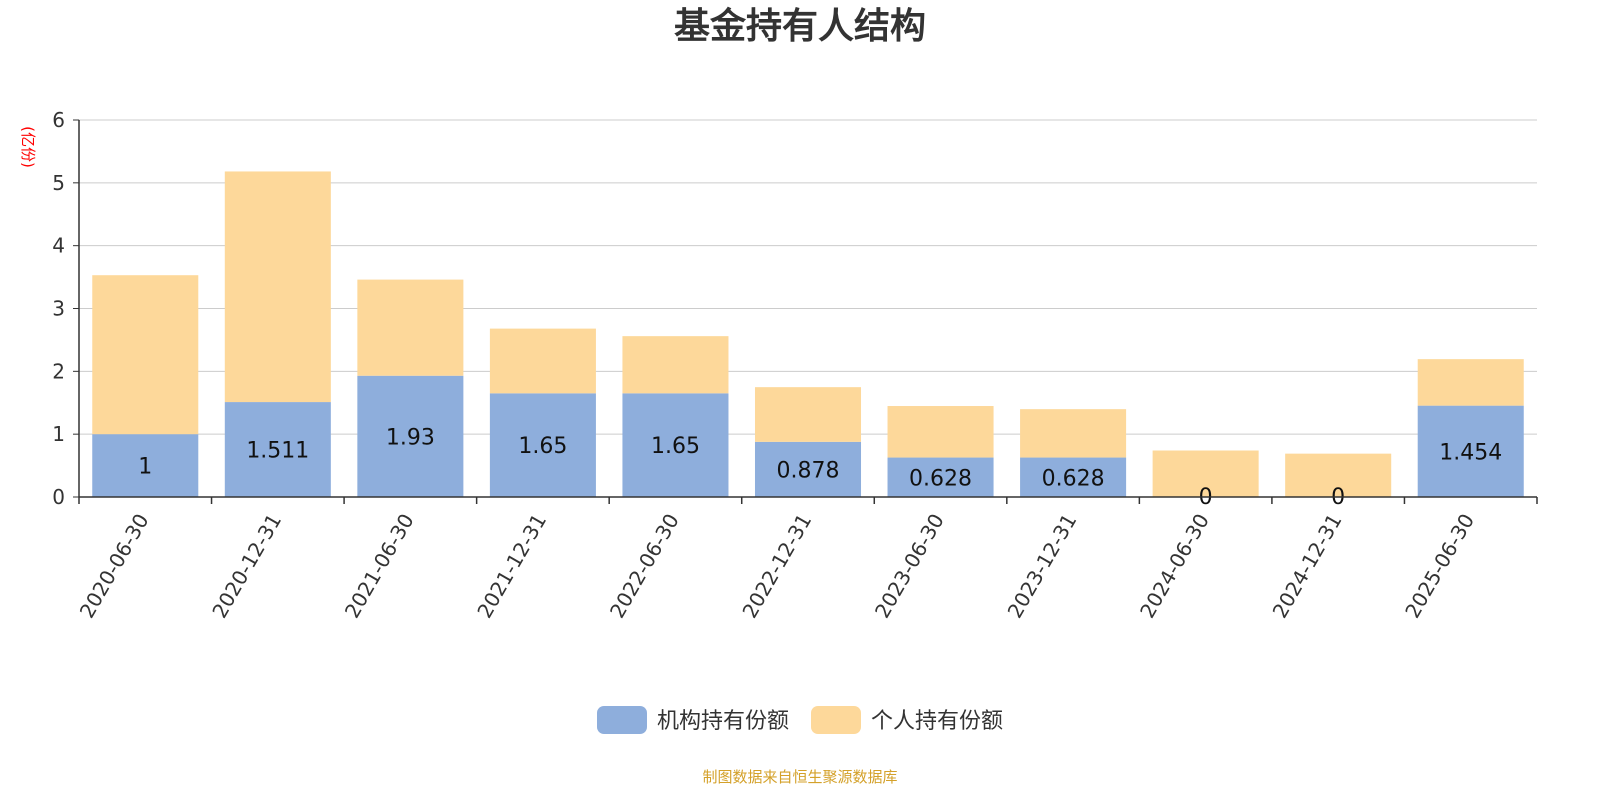 Image resolution: width=1600 pixels, height=800 pixels. Describe the element at coordinates (58, 183) in the screenshot. I see `y-tick-label: 5` at that location.